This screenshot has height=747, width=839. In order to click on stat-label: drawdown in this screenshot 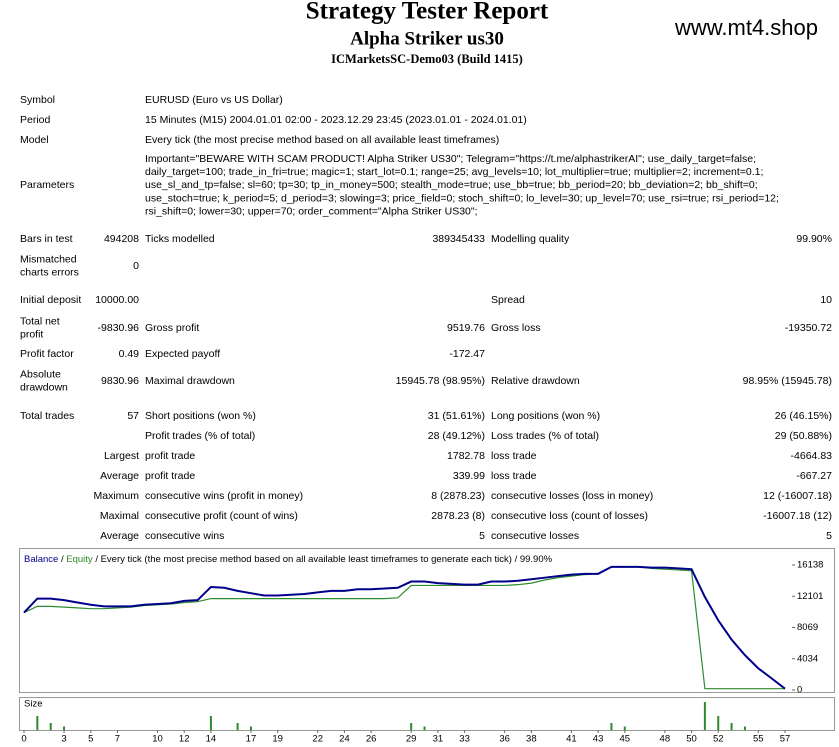, I will do `click(44, 387)`.